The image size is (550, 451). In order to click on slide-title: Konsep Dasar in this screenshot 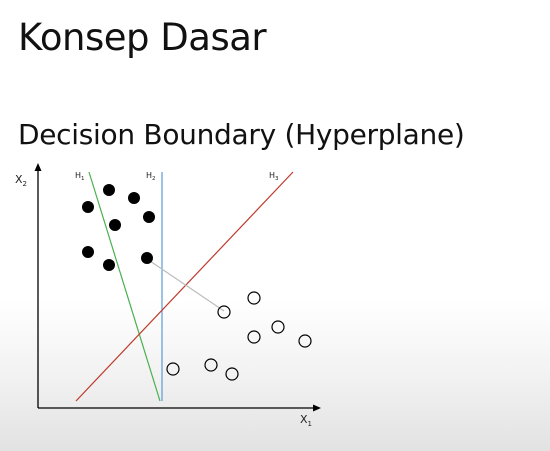, I will do `click(142, 37)`.